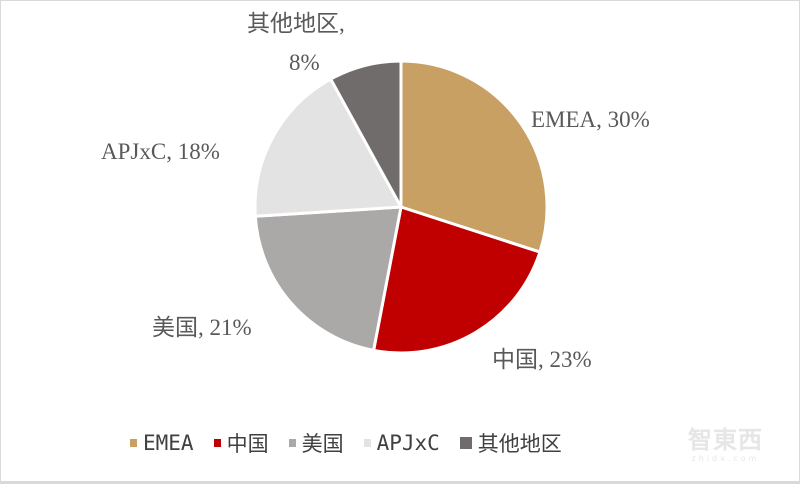 This screenshot has width=800, height=484. I want to click on slice-china, so click(457, 280).